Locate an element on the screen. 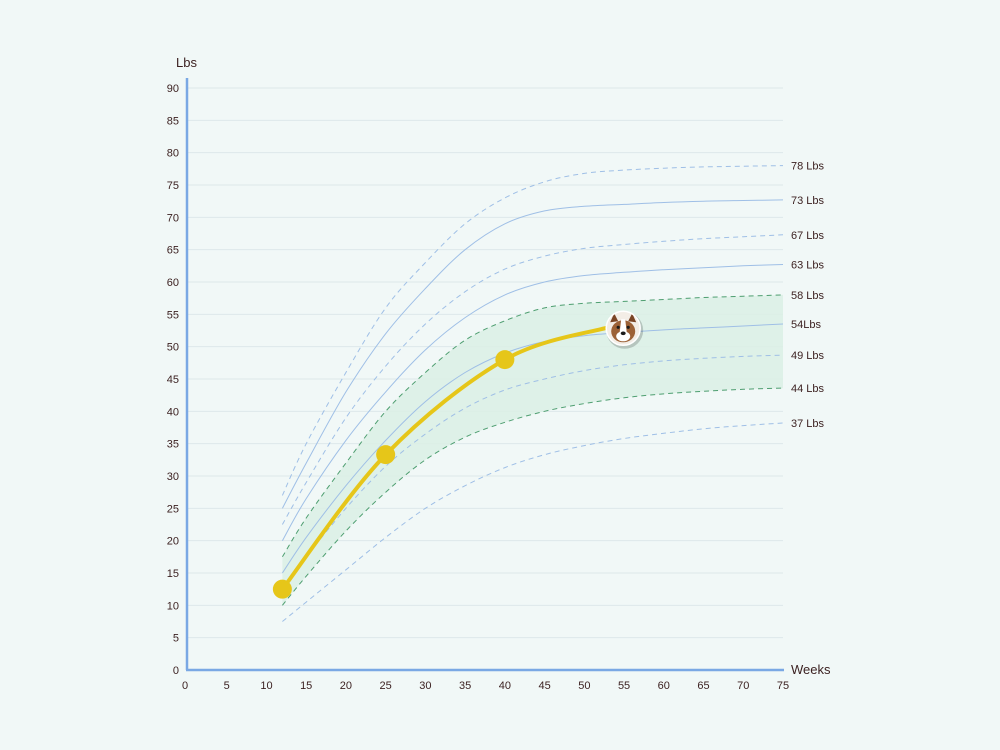 The width and height of the screenshot is (1000, 750). curve-label: 73 Lbs is located at coordinates (808, 201).